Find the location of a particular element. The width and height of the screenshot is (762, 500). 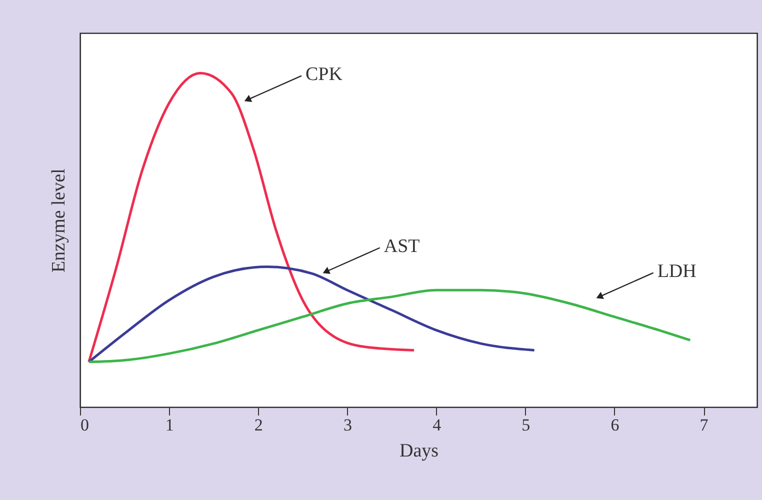

x-tick-label: 6 is located at coordinates (615, 425).